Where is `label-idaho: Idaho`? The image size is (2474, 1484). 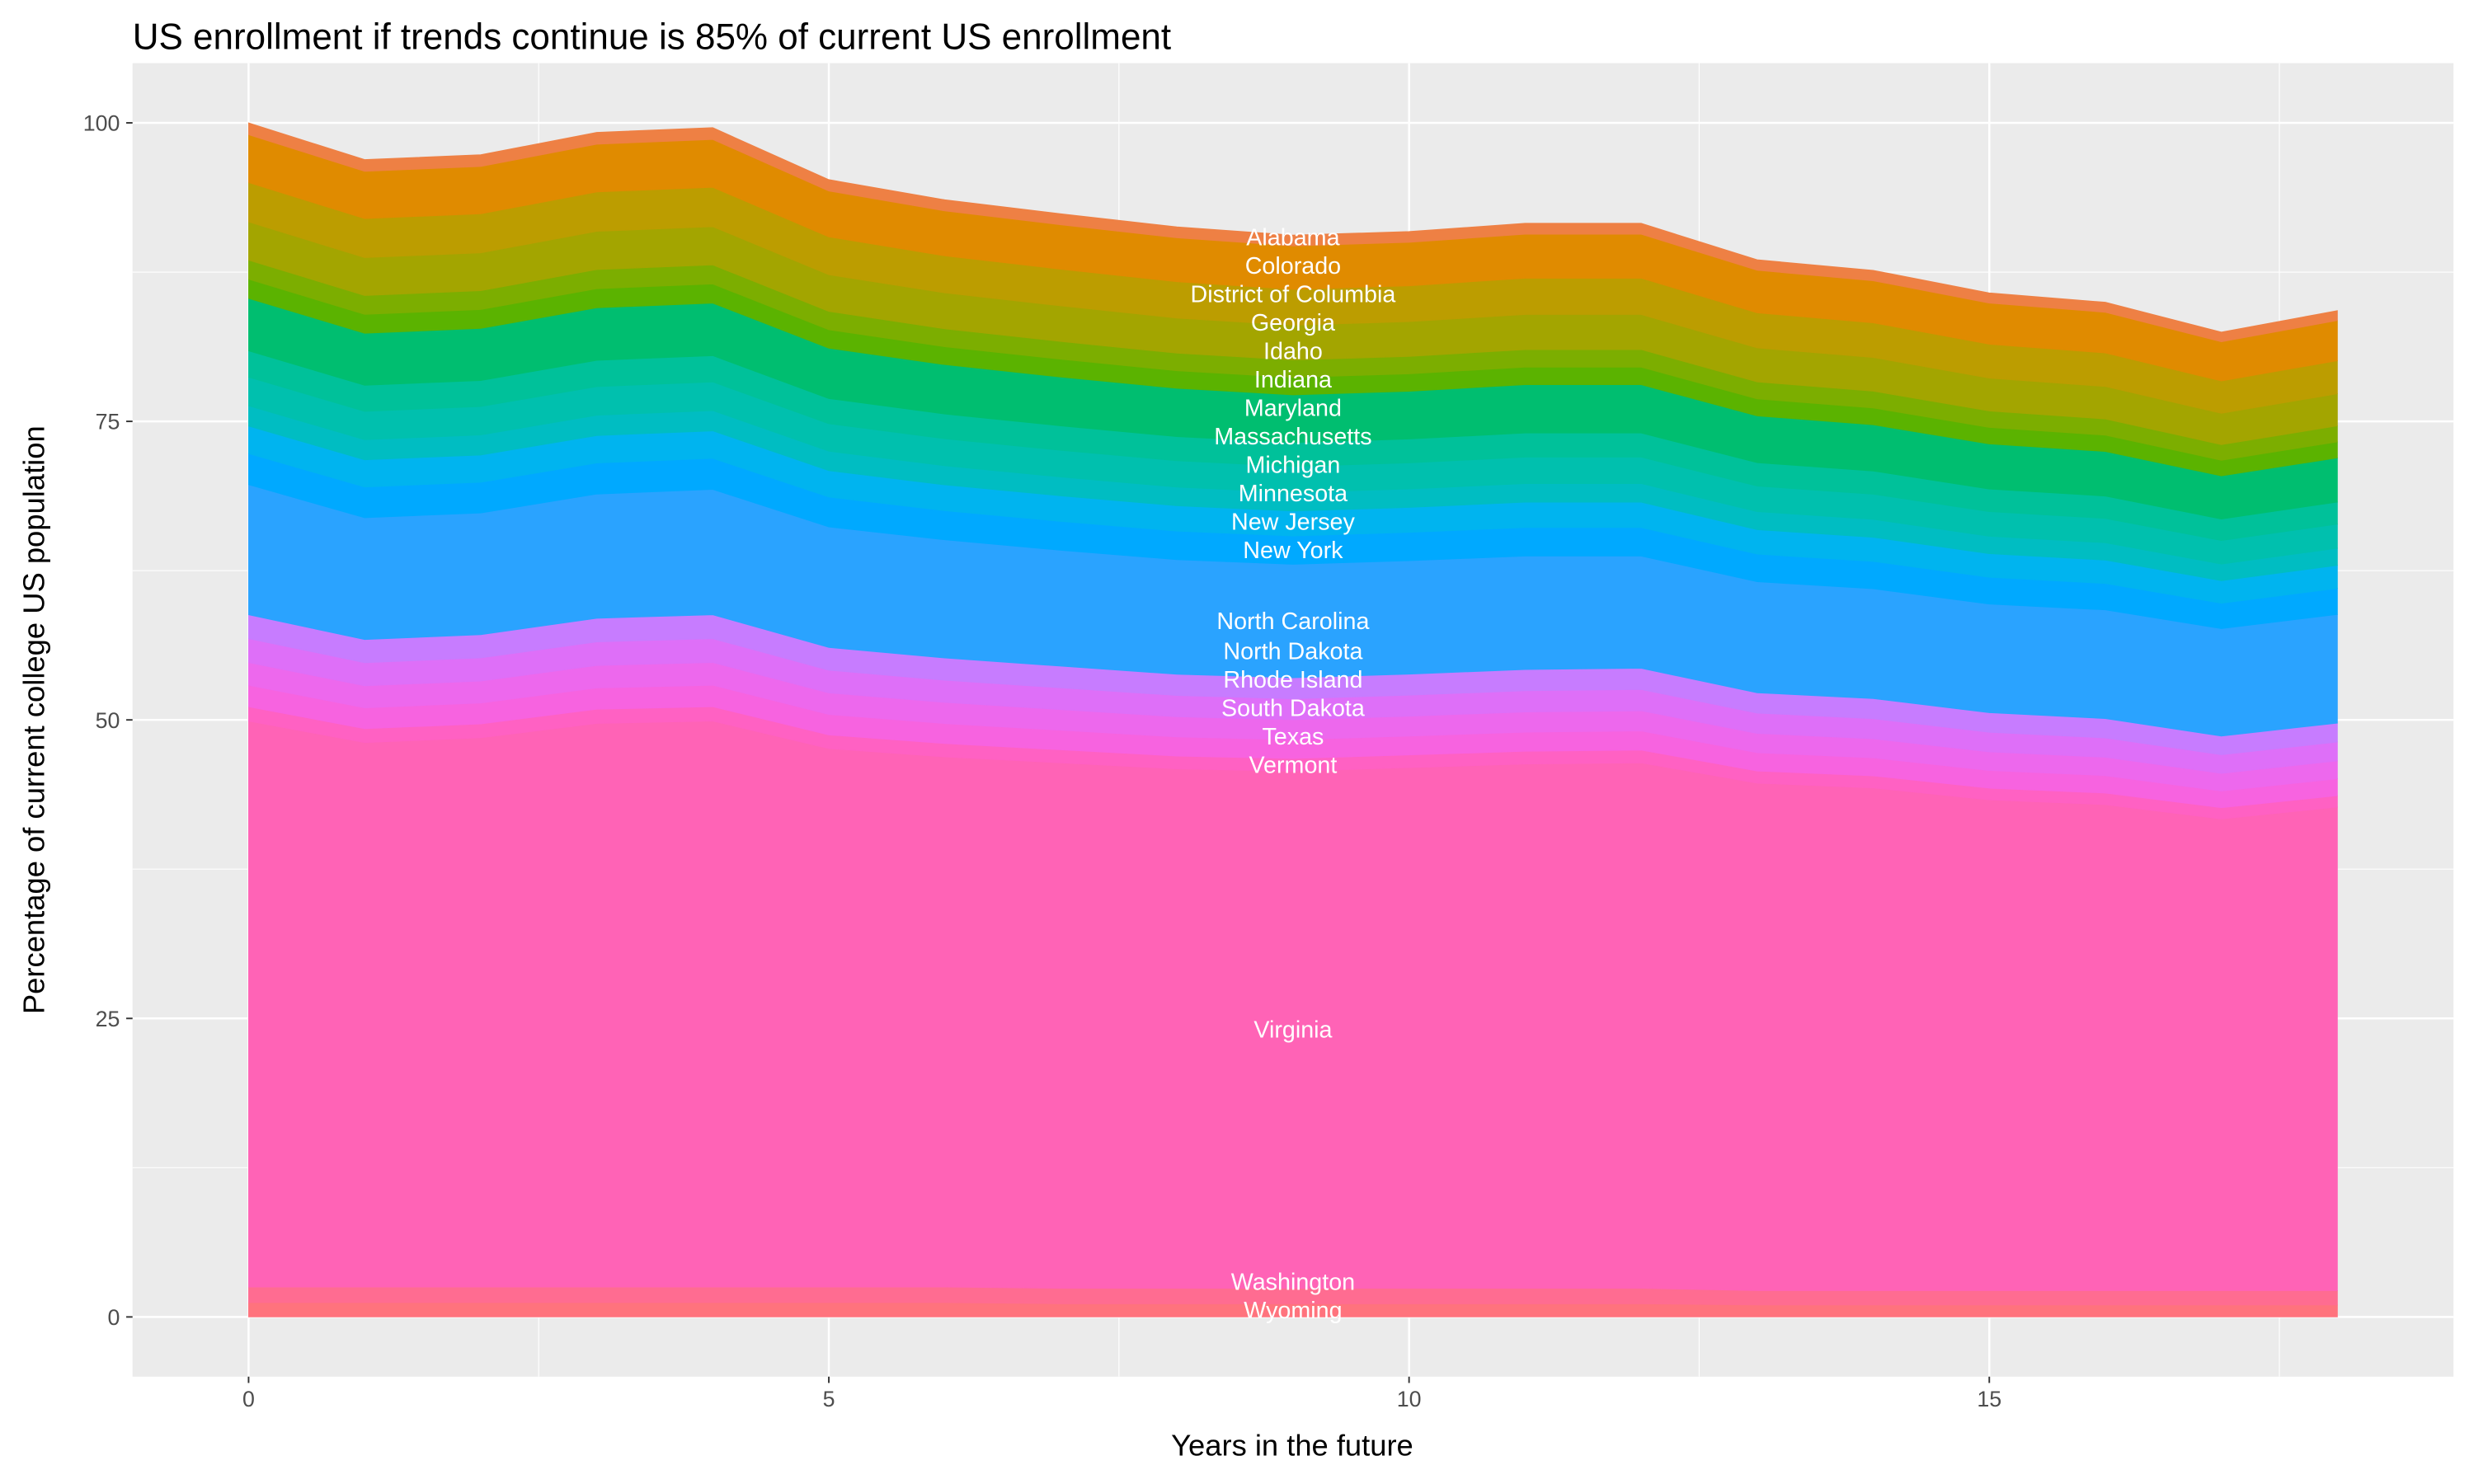
label-idaho: Idaho is located at coordinates (1293, 352).